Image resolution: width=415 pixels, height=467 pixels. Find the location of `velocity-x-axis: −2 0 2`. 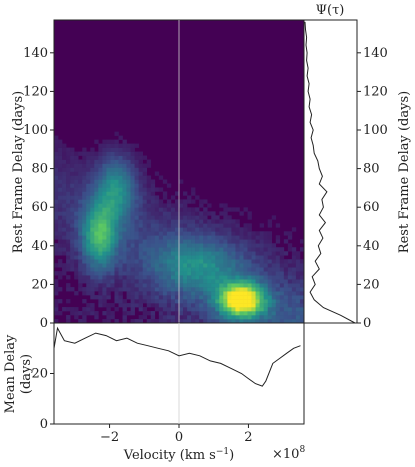

velocity-x-axis: −2 0 2 is located at coordinates (176, 434).